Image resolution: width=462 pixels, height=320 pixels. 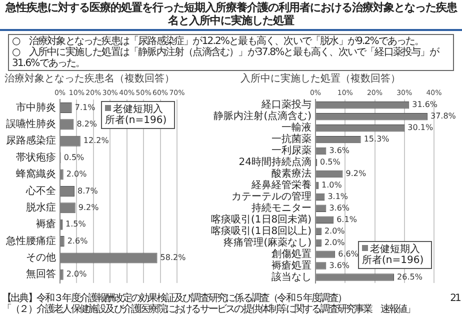 What do you see at coordinates (76, 224) in the screenshot?
I see `data-label: 1.5%` at bounding box center [76, 224].